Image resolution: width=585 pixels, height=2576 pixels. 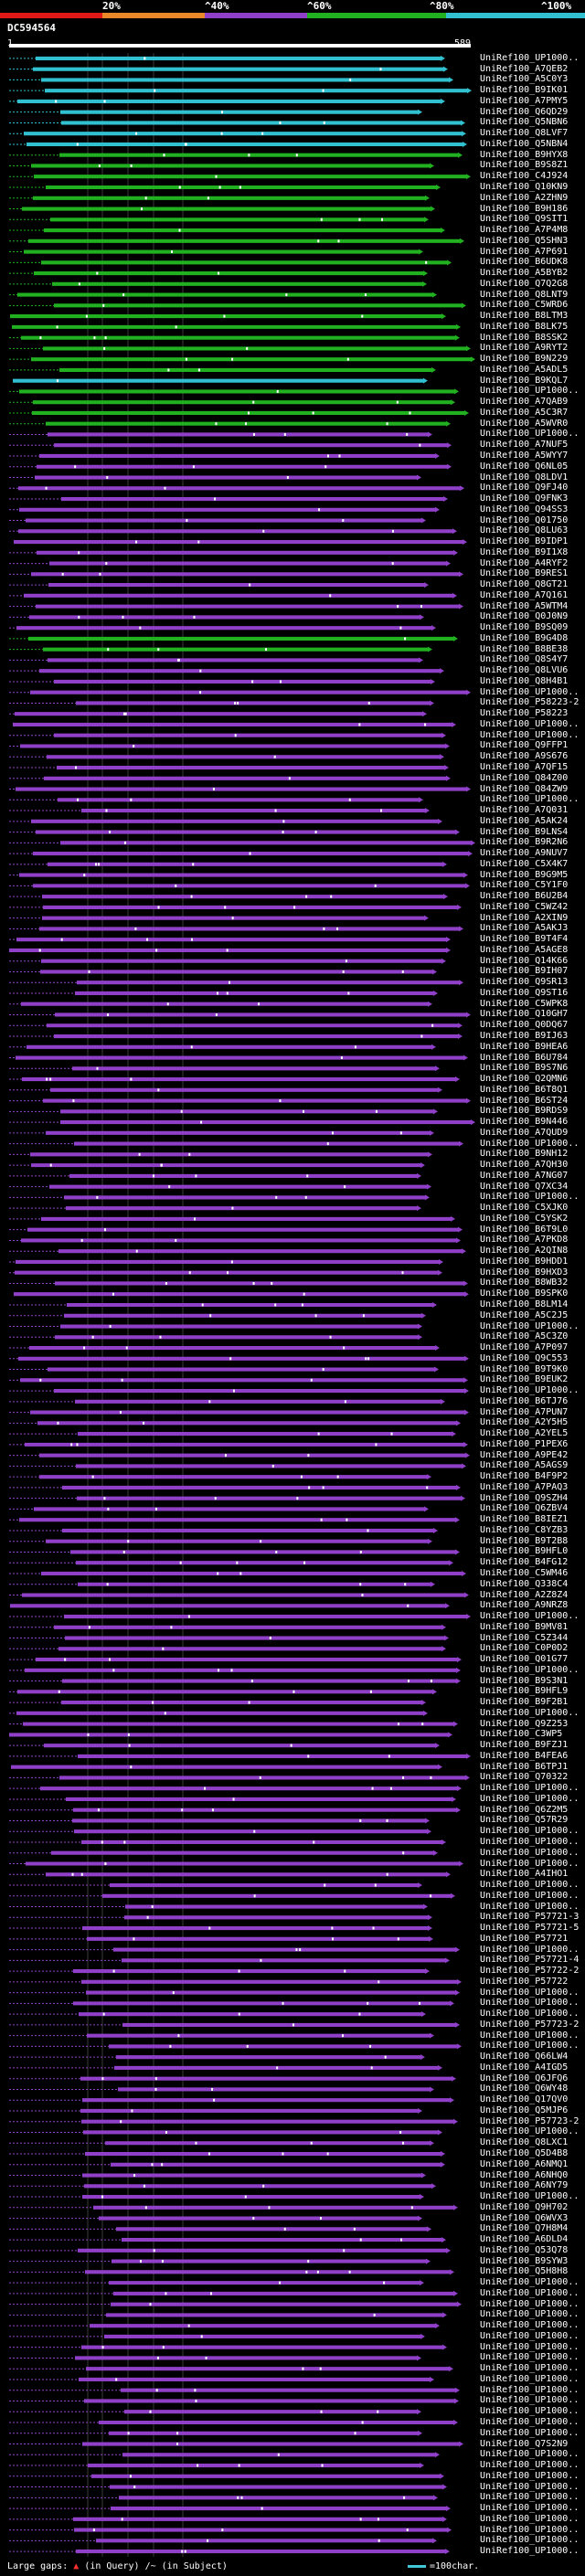 What do you see at coordinates (524, 853) in the screenshot?
I see `hit-label: UniRef100_A9NUV7` at bounding box center [524, 853].